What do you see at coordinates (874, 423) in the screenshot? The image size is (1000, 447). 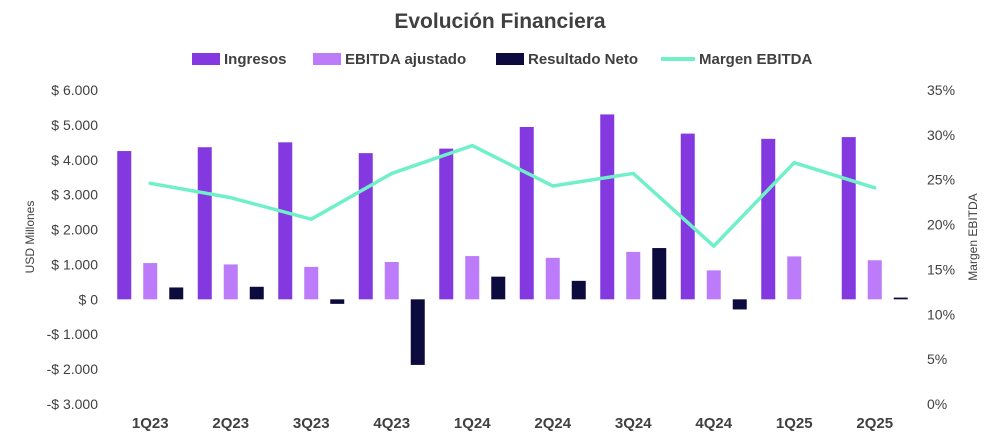 I see `x-tick-label: 2Q25` at bounding box center [874, 423].